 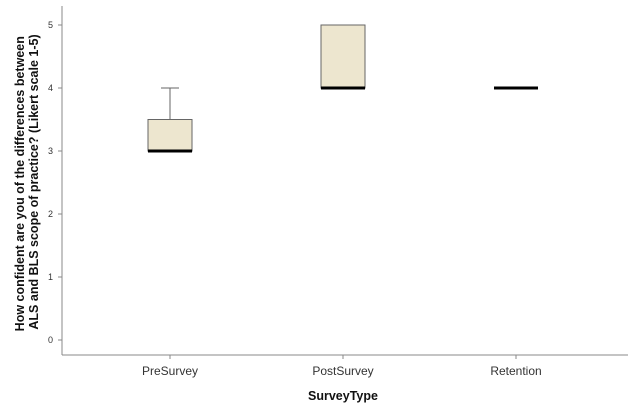 What do you see at coordinates (343, 396) in the screenshot?
I see `x-axis-title: SurveyType` at bounding box center [343, 396].